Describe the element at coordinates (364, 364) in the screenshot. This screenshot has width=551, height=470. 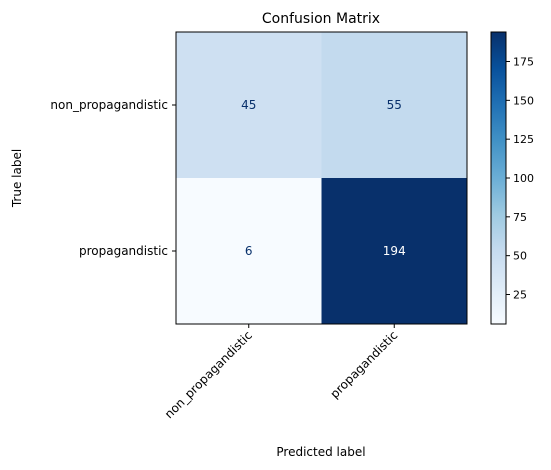
I see `x-tick-label: propagandistic` at that location.